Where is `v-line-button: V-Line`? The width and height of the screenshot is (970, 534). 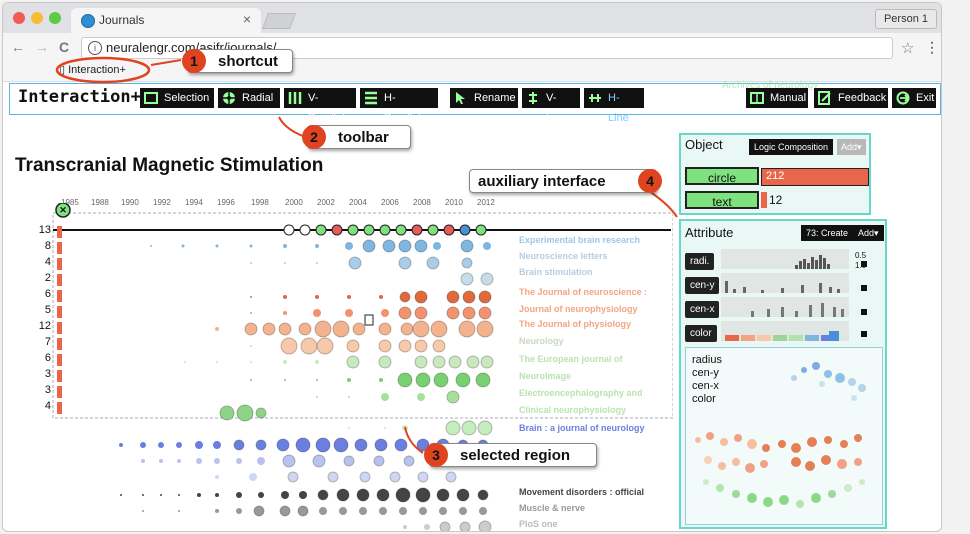
v-line-button: V-Line is located at coordinates (551, 106).